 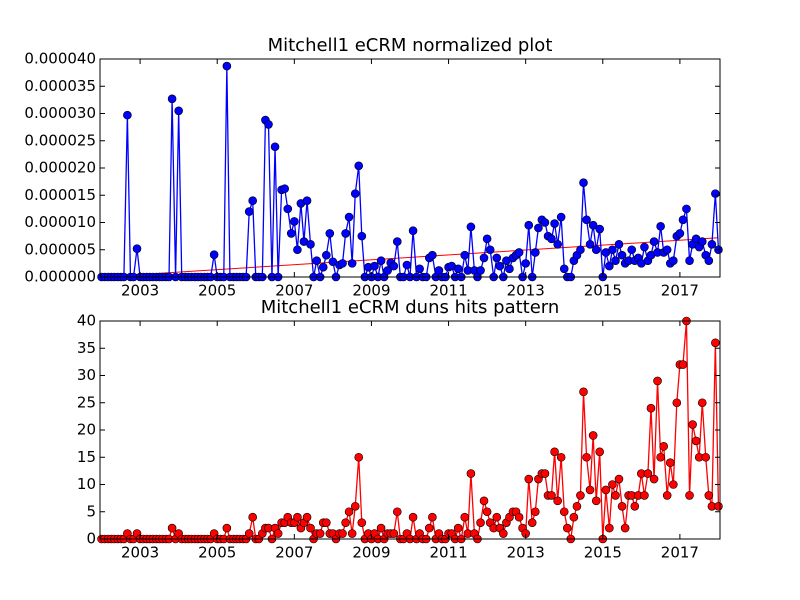 What do you see at coordinates (86, 321) in the screenshot?
I see `y-tick-label: 40` at bounding box center [86, 321].